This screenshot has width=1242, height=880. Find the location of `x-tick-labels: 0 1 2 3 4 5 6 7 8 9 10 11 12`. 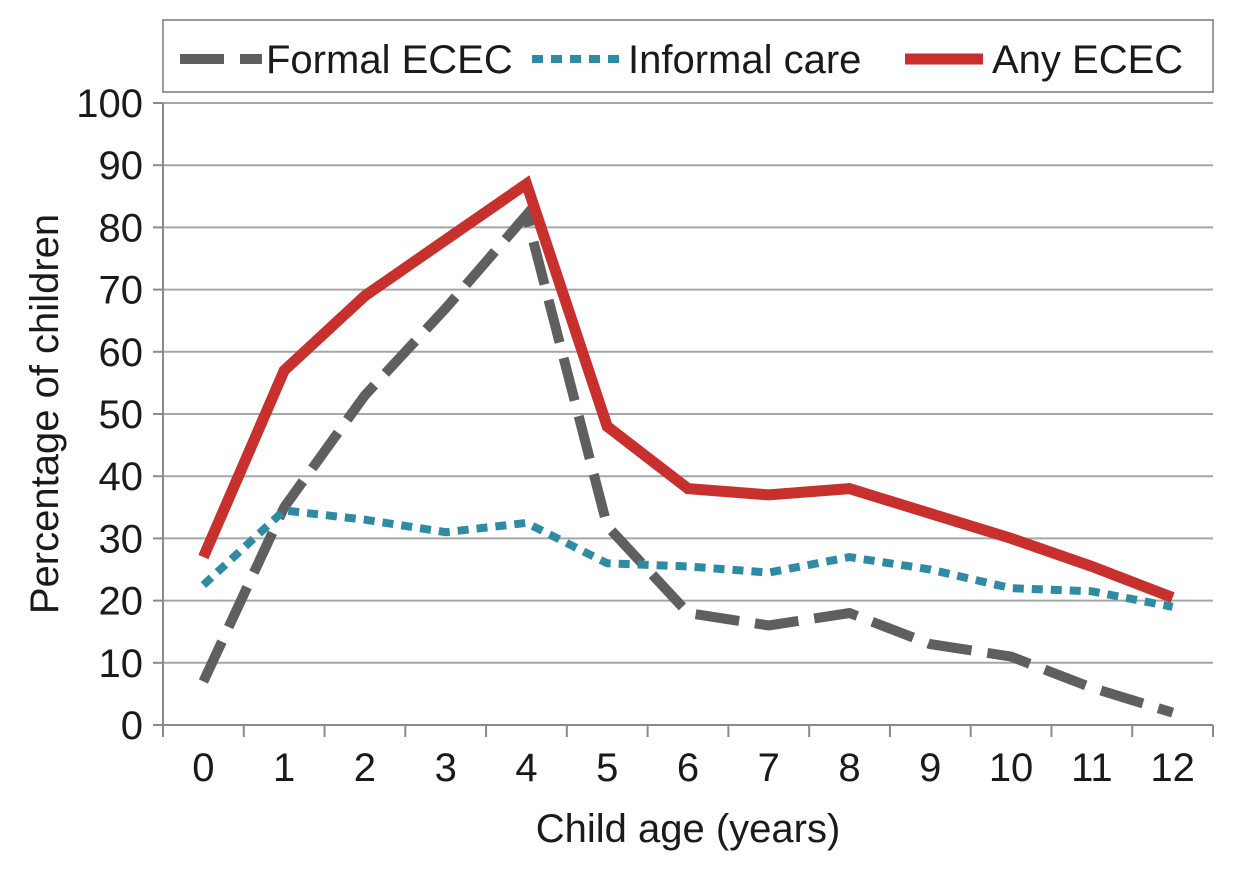

x-tick-labels: 0 1 2 3 4 5 6 7 8 9 10 11 12 is located at coordinates (693, 768).